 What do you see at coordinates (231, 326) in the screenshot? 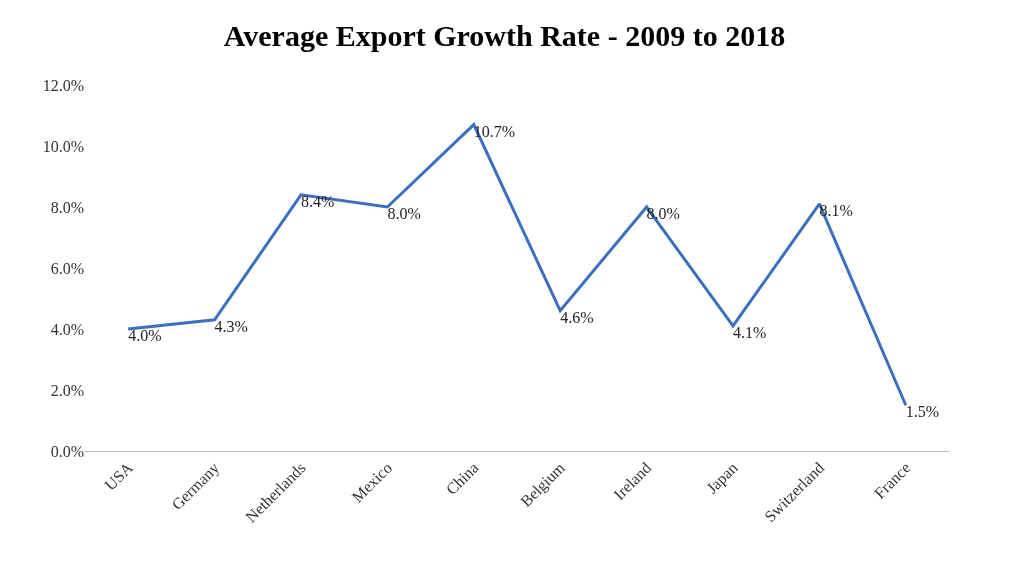
I see `data-label: 4.3%` at bounding box center [231, 326].